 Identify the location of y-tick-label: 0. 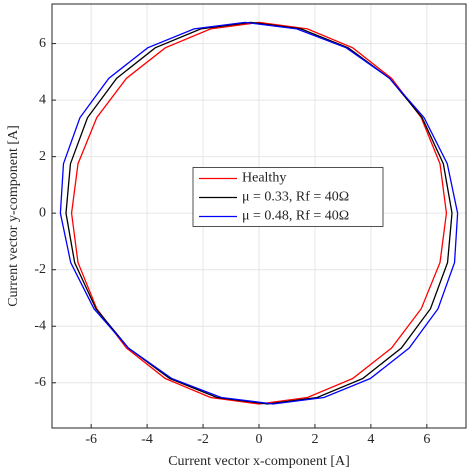
(42, 212).